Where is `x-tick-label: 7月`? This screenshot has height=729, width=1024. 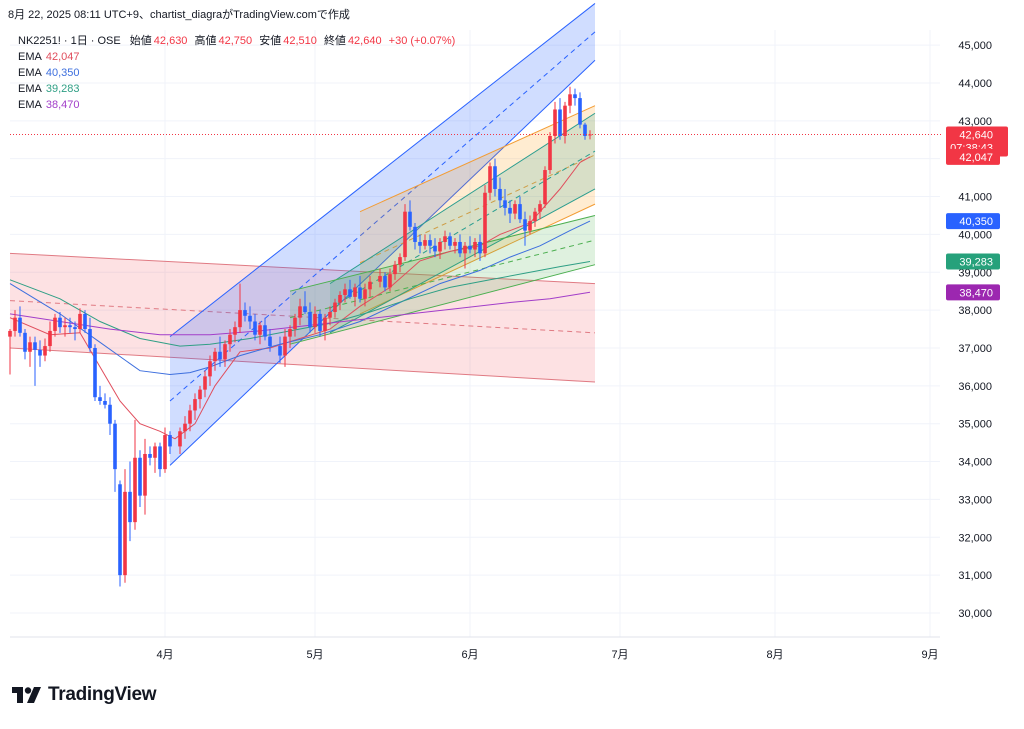 x-tick-label: 7月 is located at coordinates (619, 655).